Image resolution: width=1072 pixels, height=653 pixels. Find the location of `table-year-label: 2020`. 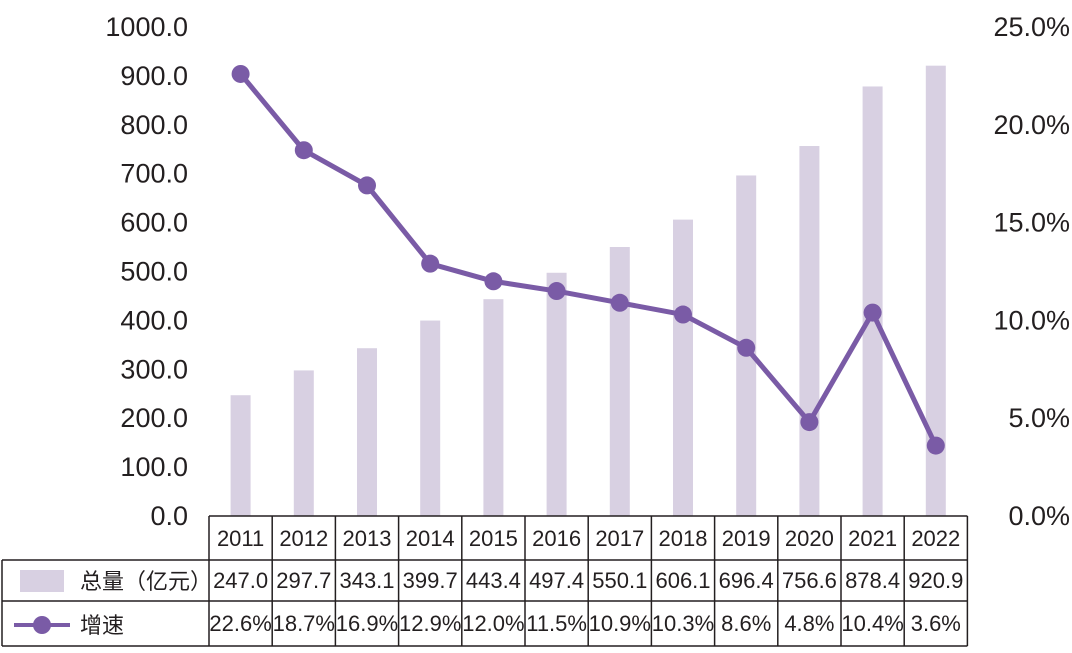

table-year-label: 2020 is located at coordinates (809, 538).